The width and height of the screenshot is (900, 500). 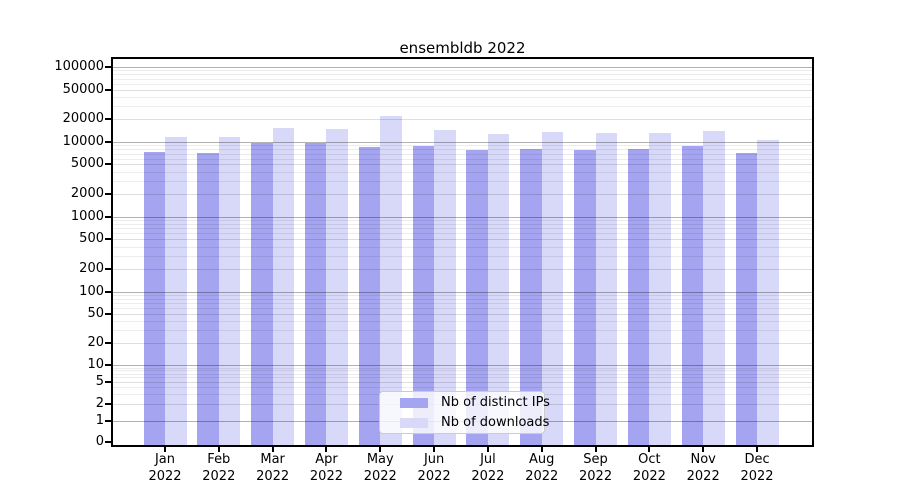 What do you see at coordinates (703, 468) in the screenshot?
I see `x-tick-label-nov: Nov 2022` at bounding box center [703, 468].